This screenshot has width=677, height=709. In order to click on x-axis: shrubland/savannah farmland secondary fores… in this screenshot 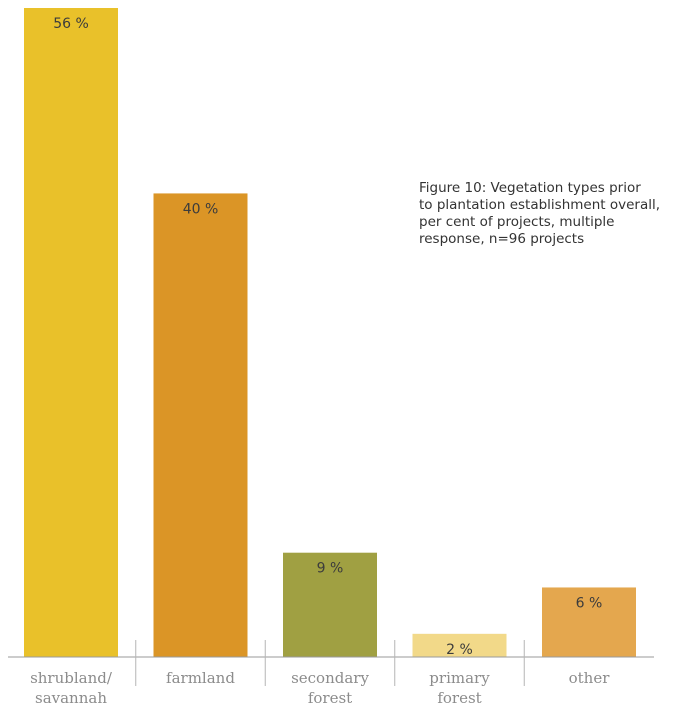, I will do `click(331, 673)`.